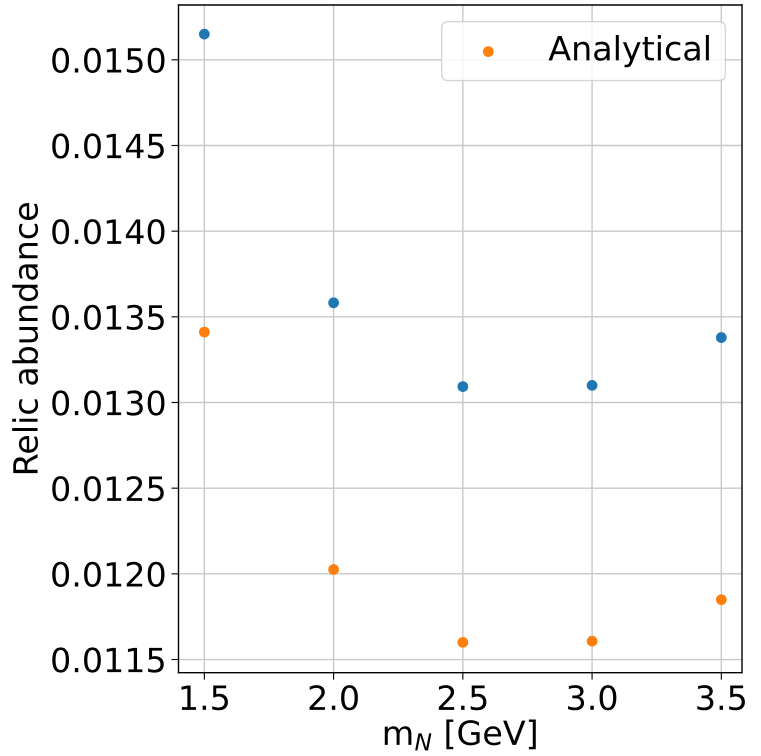 This screenshot has width=761, height=756. Describe the element at coordinates (721, 697) in the screenshot. I see `x-tick-label: 3.5` at that location.